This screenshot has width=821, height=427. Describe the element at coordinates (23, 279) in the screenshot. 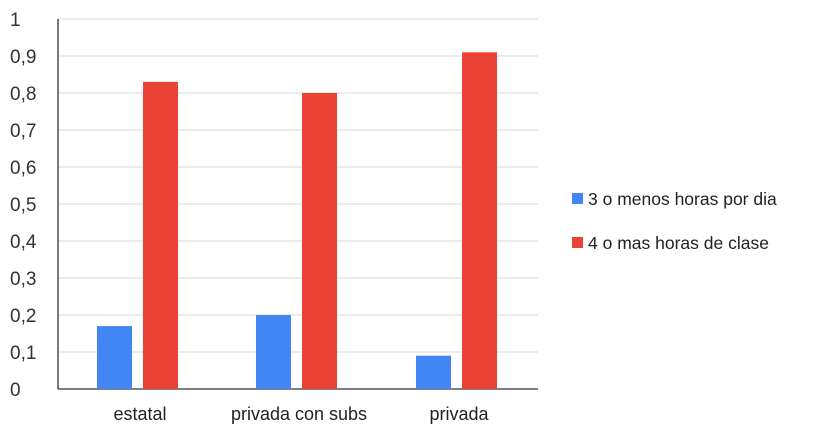

I see `y-tick-label: 0,3` at that location.